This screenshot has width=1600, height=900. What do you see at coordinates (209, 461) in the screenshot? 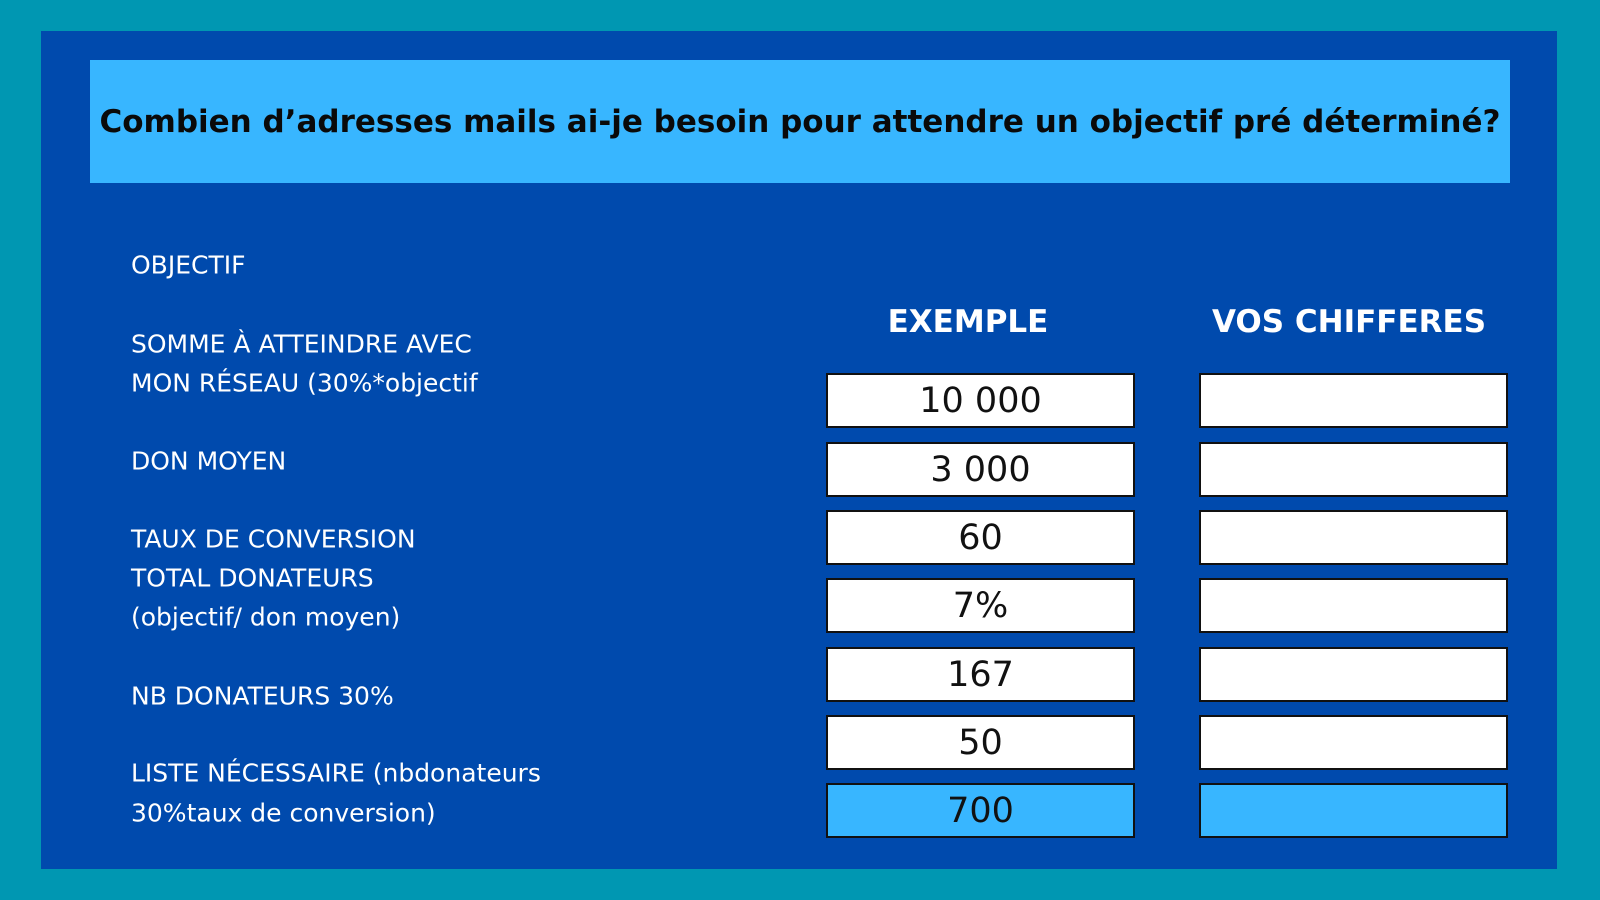
I see `row-label: DON MOYEN` at bounding box center [209, 461].